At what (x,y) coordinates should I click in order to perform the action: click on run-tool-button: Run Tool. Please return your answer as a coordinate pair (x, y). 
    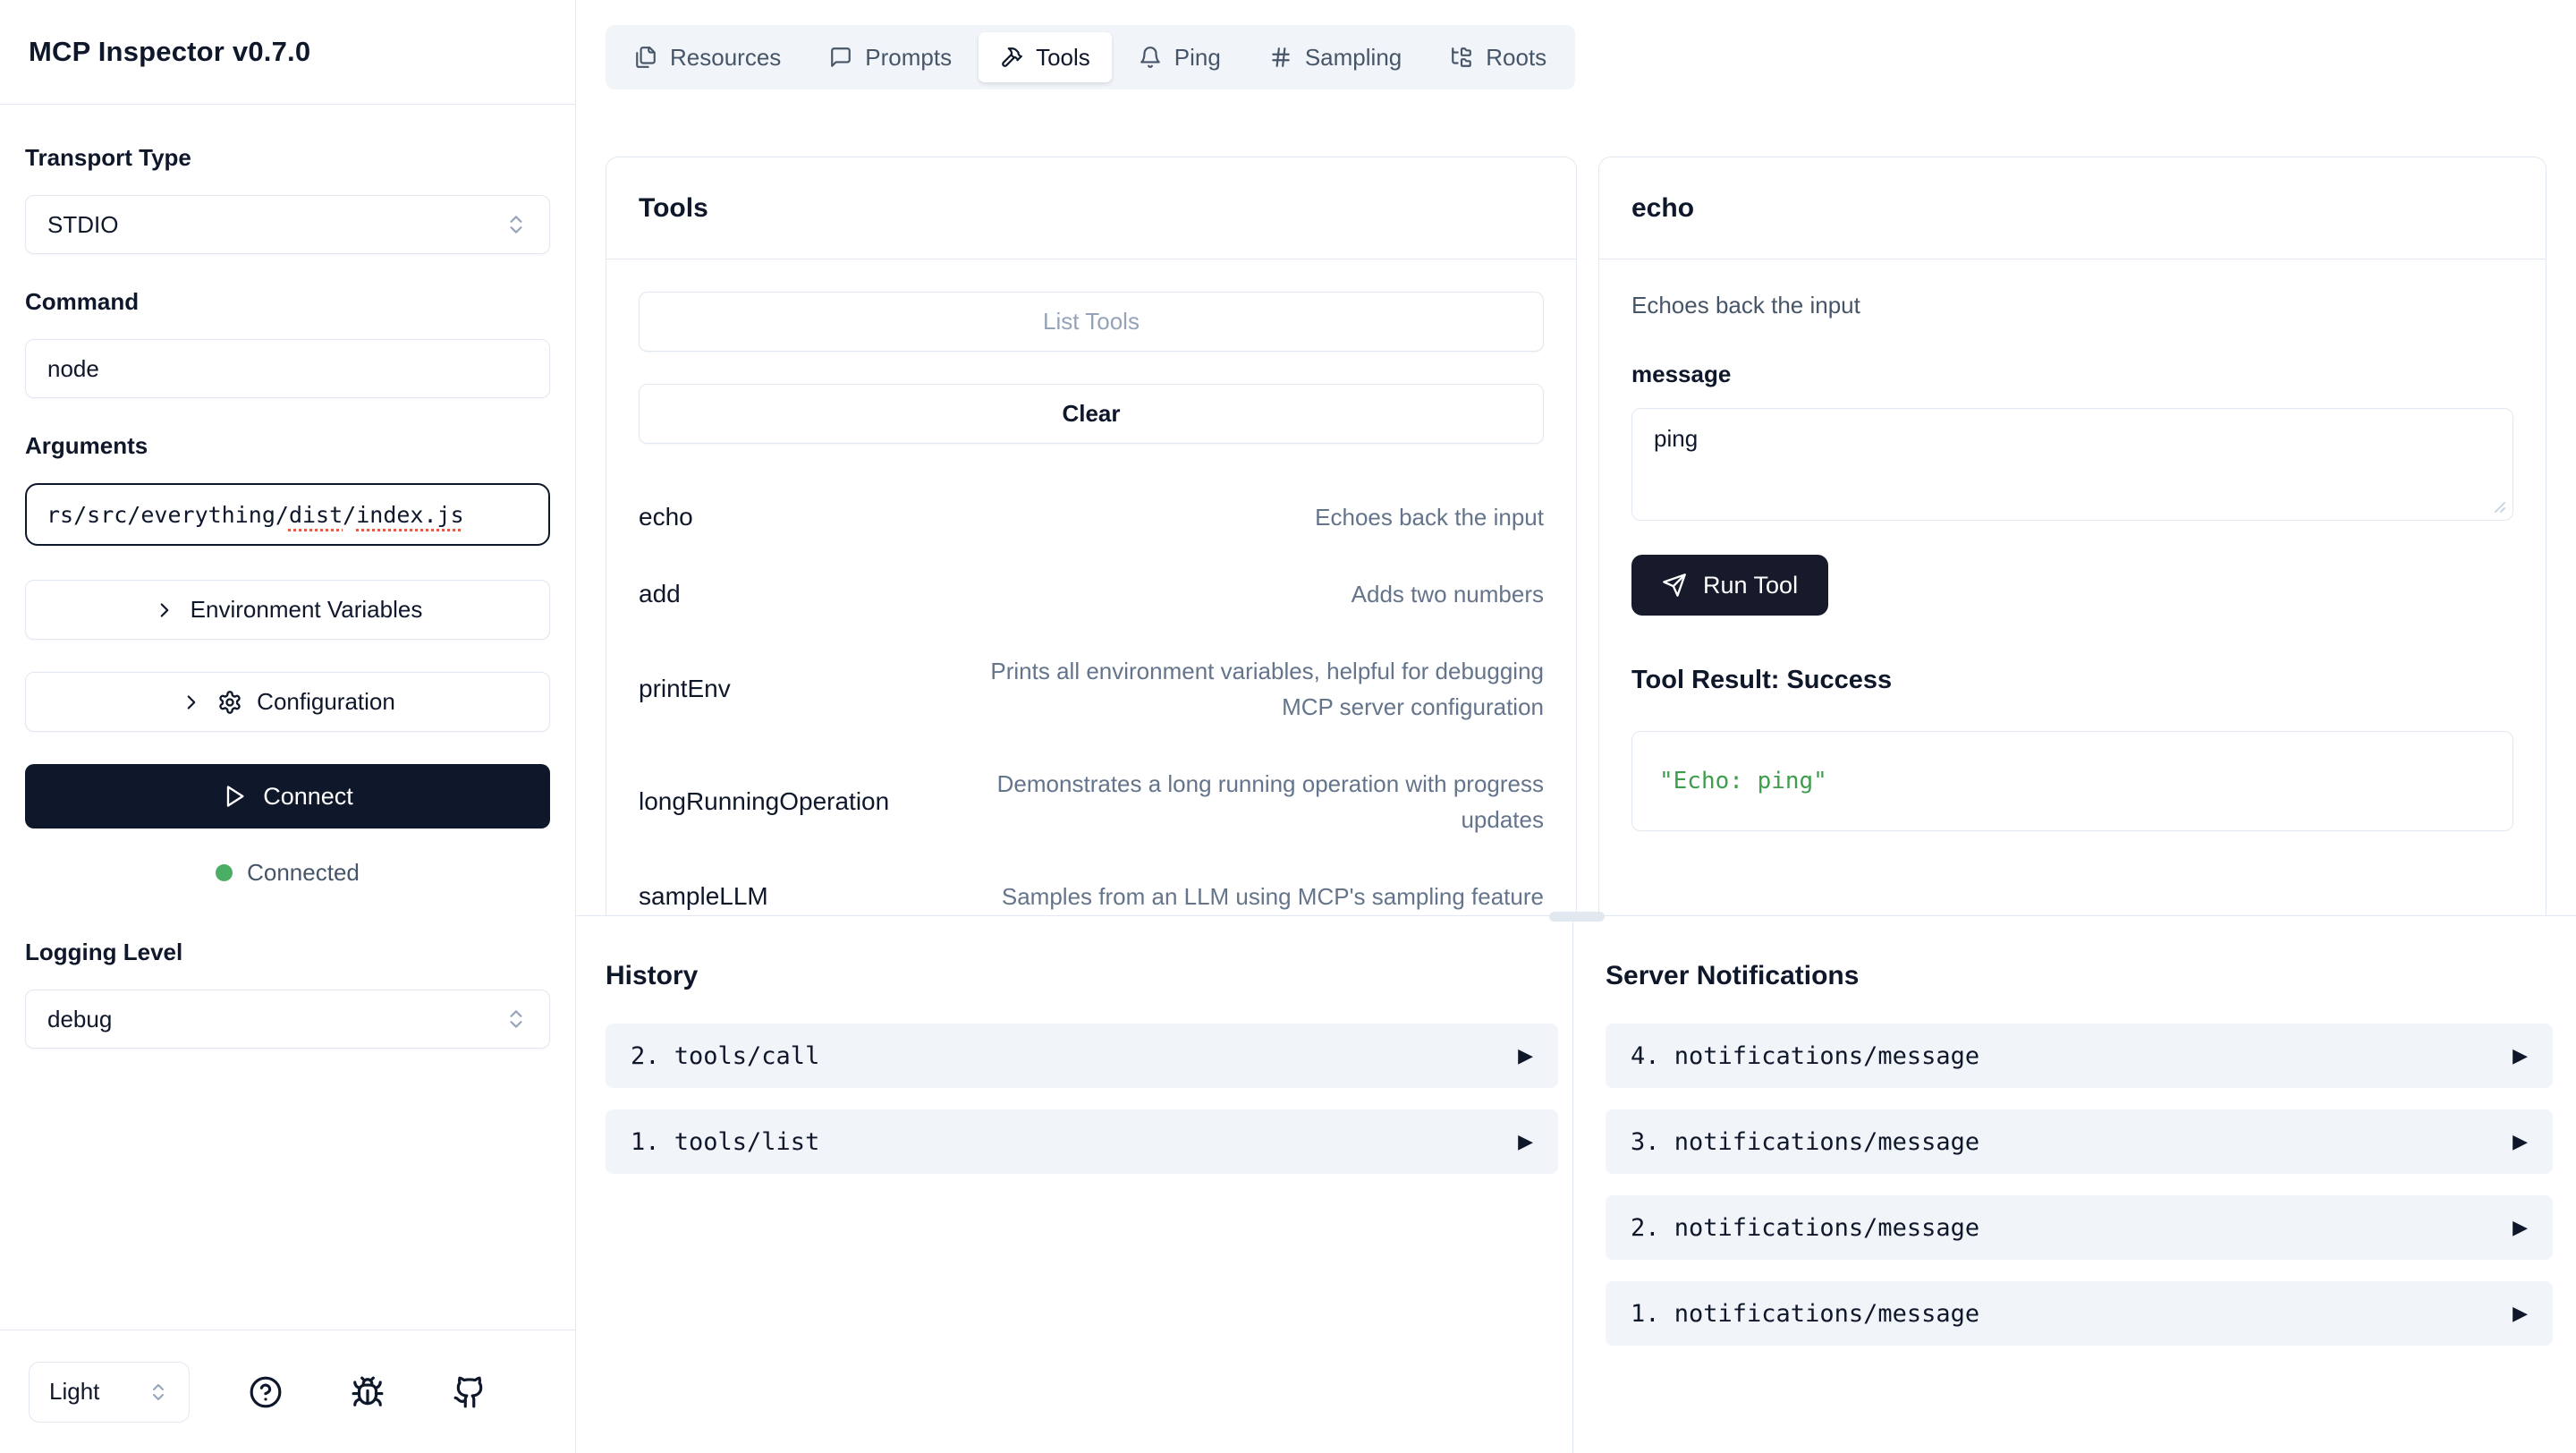
    Looking at the image, I should click on (1730, 585).